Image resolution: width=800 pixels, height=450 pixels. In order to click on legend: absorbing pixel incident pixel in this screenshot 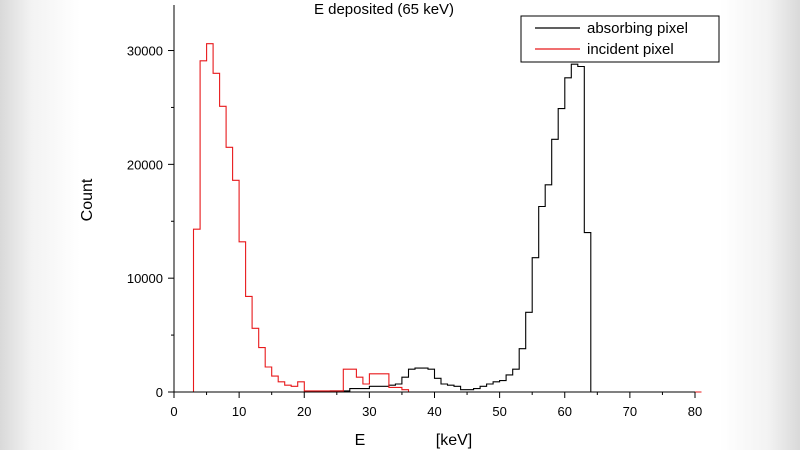, I will do `click(620, 39)`.